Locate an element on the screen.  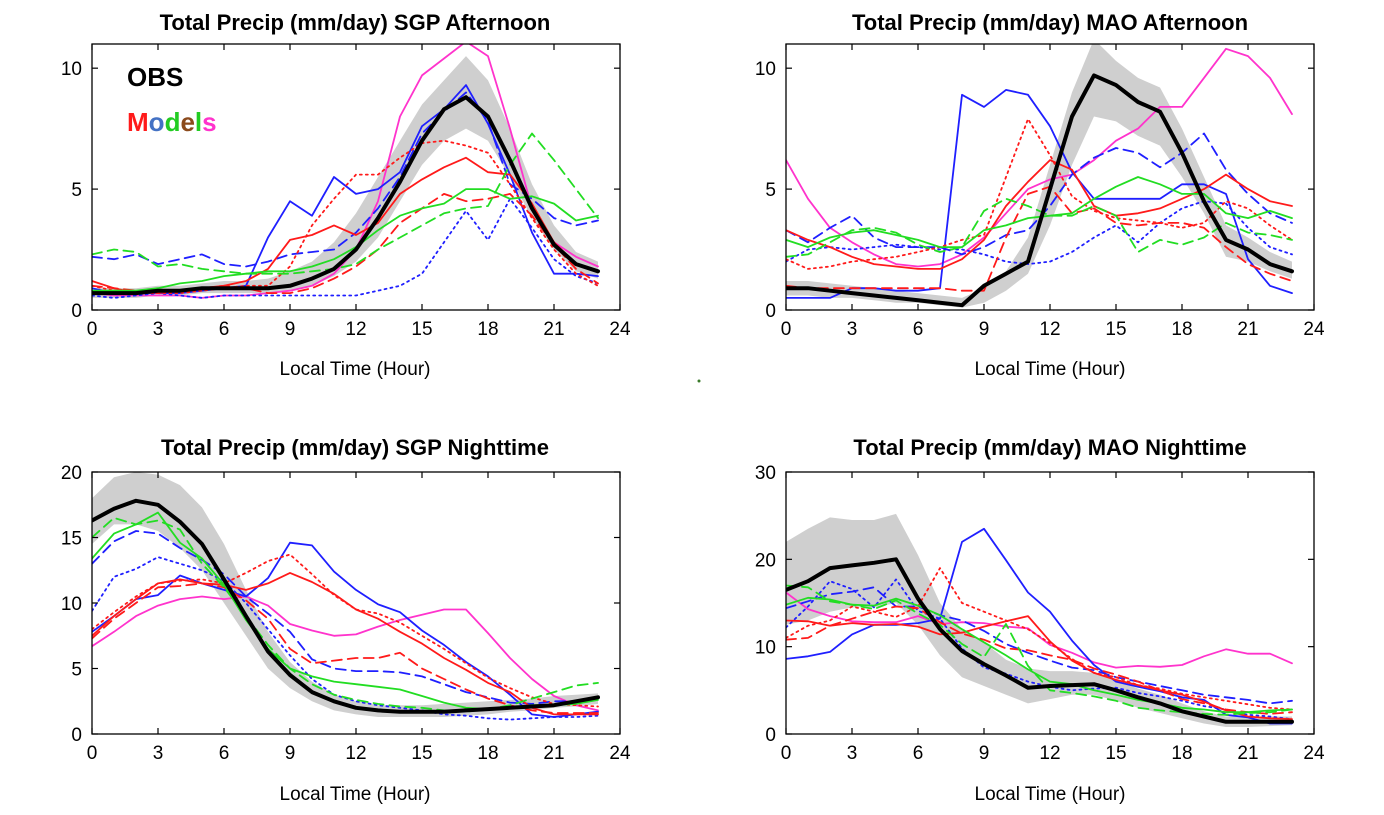
legend-models-label: Models is located at coordinates (172, 122).